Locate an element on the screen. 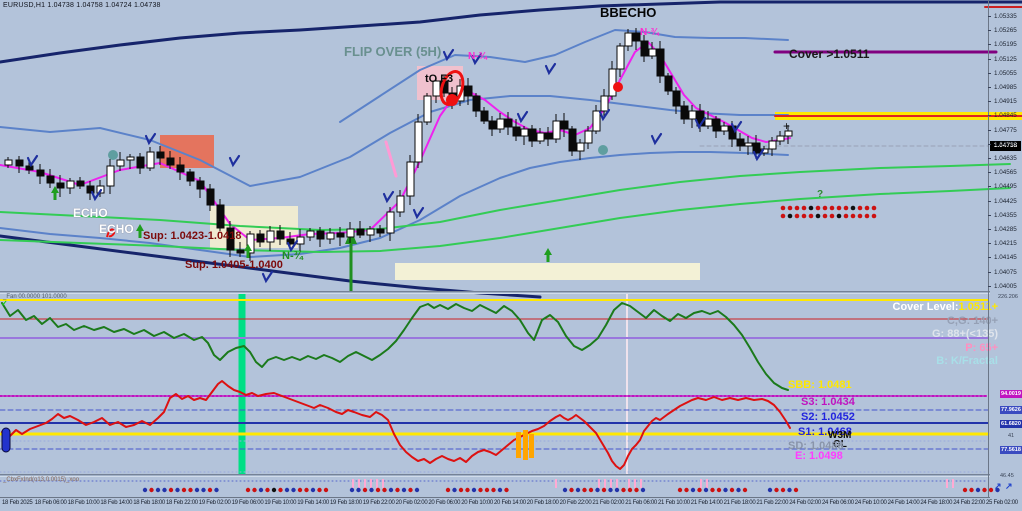  annotation-support-1: Sup: 1.0423-1.0418 is located at coordinates (192, 236).